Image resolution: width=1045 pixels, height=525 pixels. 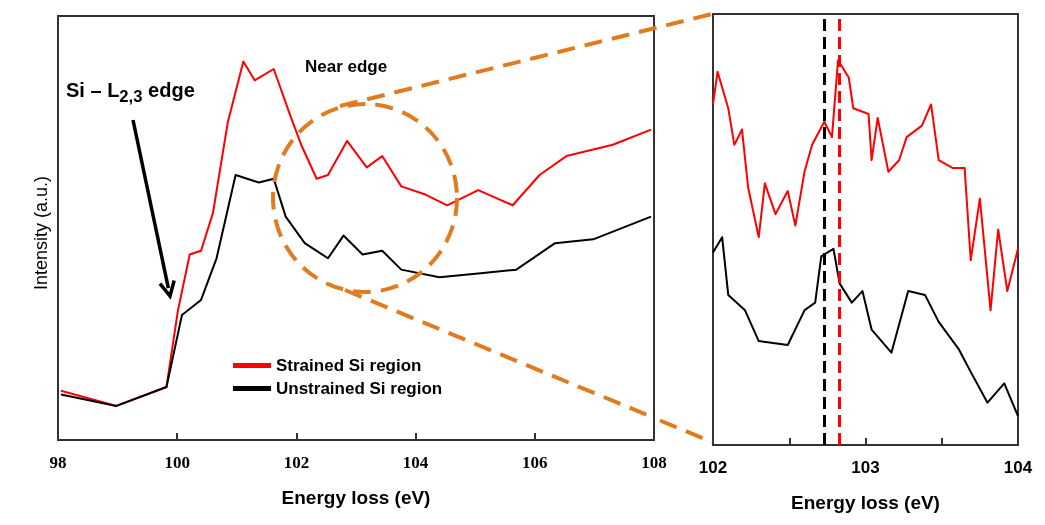 I want to click on annotation: Near edge, so click(x=346, y=66).